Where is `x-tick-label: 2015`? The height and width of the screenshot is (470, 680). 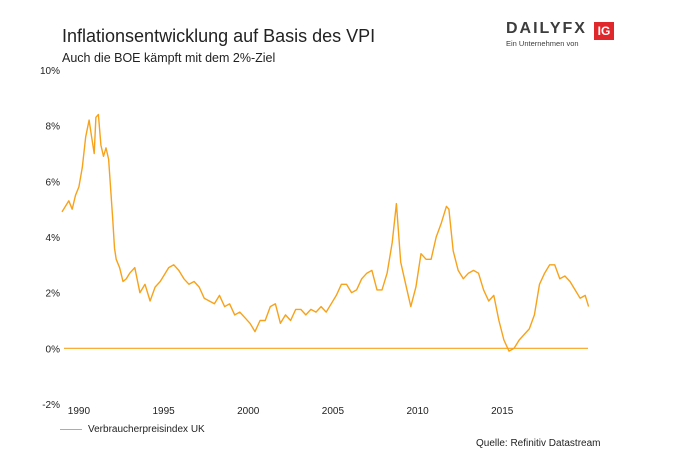
x-tick-label: 2015 is located at coordinates (502, 411).